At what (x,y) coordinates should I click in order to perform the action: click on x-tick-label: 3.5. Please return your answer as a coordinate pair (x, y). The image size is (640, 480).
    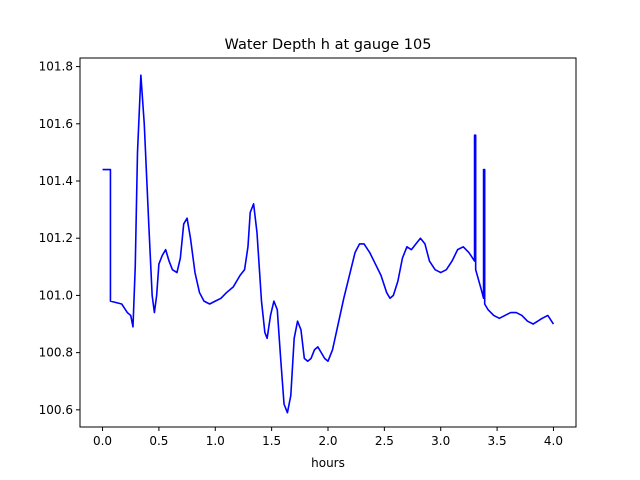
    Looking at the image, I should click on (497, 441).